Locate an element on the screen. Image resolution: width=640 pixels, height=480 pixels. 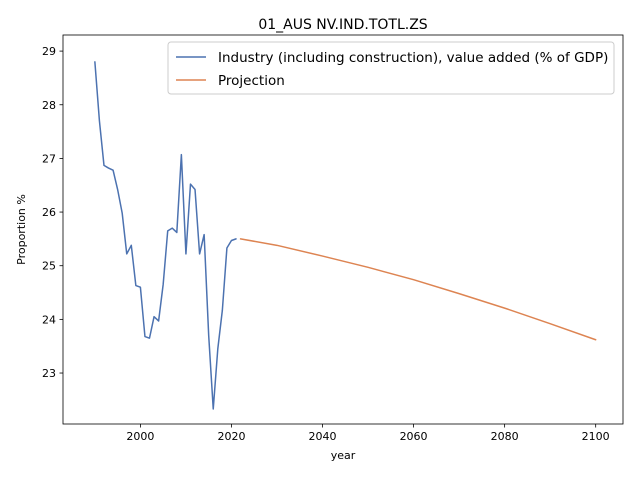
series-line-projection is located at coordinates (418, 289).